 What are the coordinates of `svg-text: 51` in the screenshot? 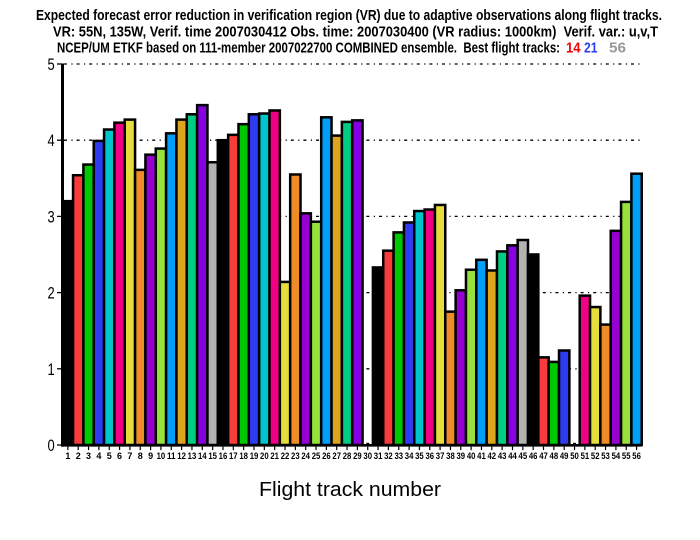 It's located at (585, 456).